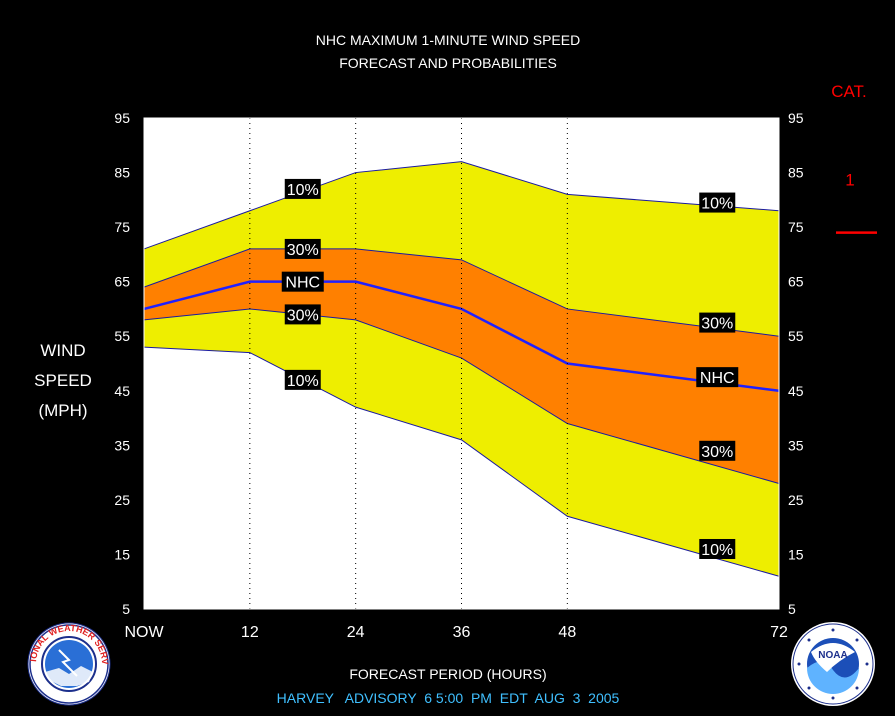 The image size is (895, 716). What do you see at coordinates (796, 391) in the screenshot?
I see `y-tick-right-45: 45` at bounding box center [796, 391].